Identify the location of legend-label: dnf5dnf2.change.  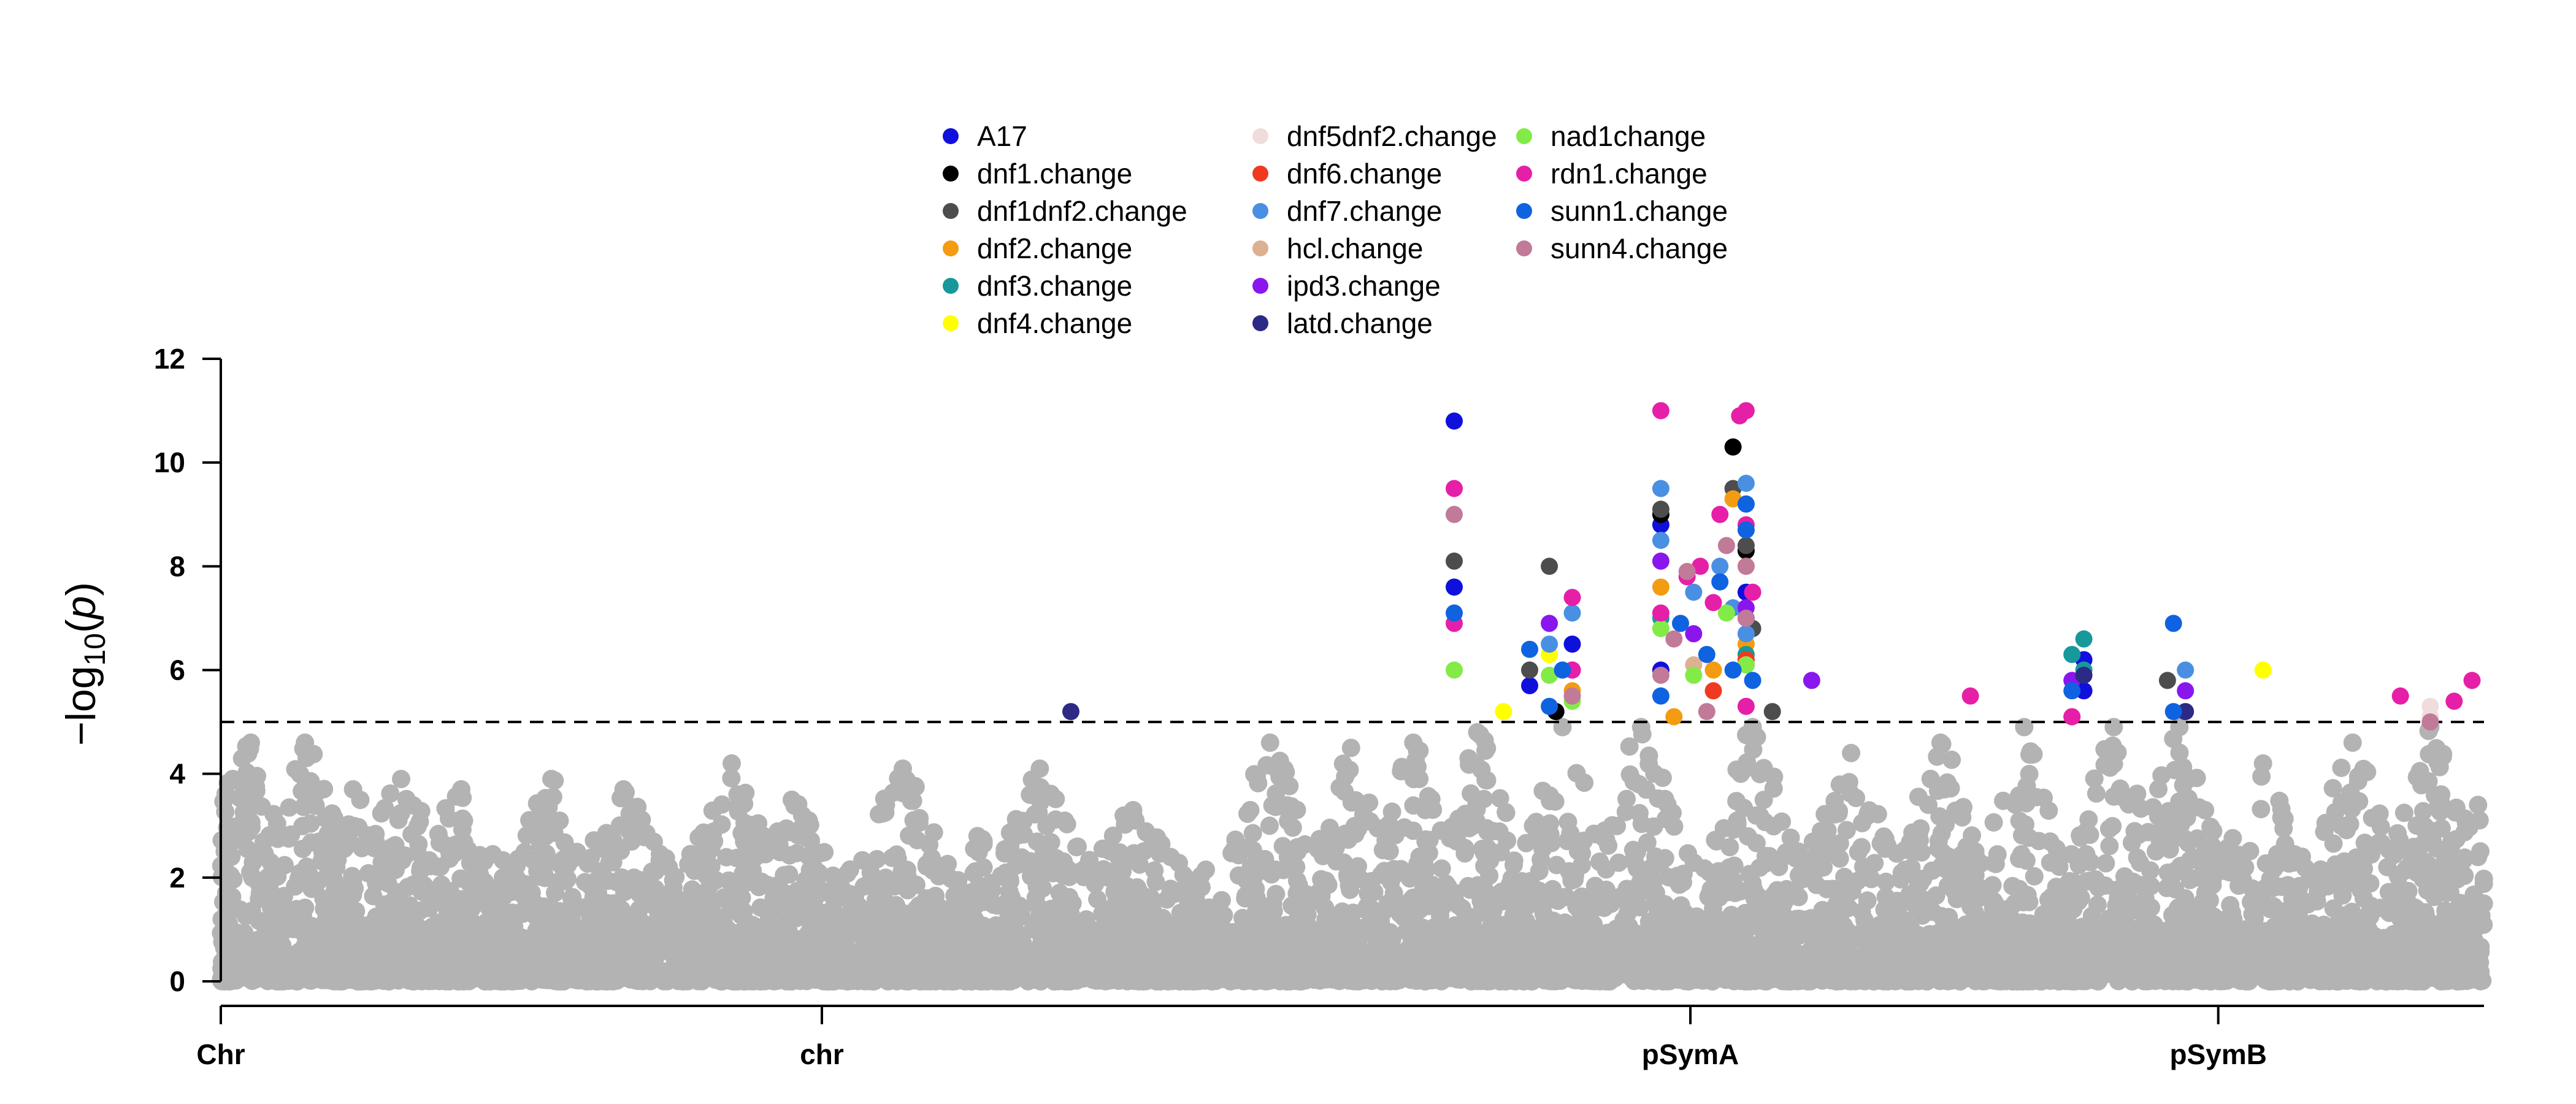
(1392, 136).